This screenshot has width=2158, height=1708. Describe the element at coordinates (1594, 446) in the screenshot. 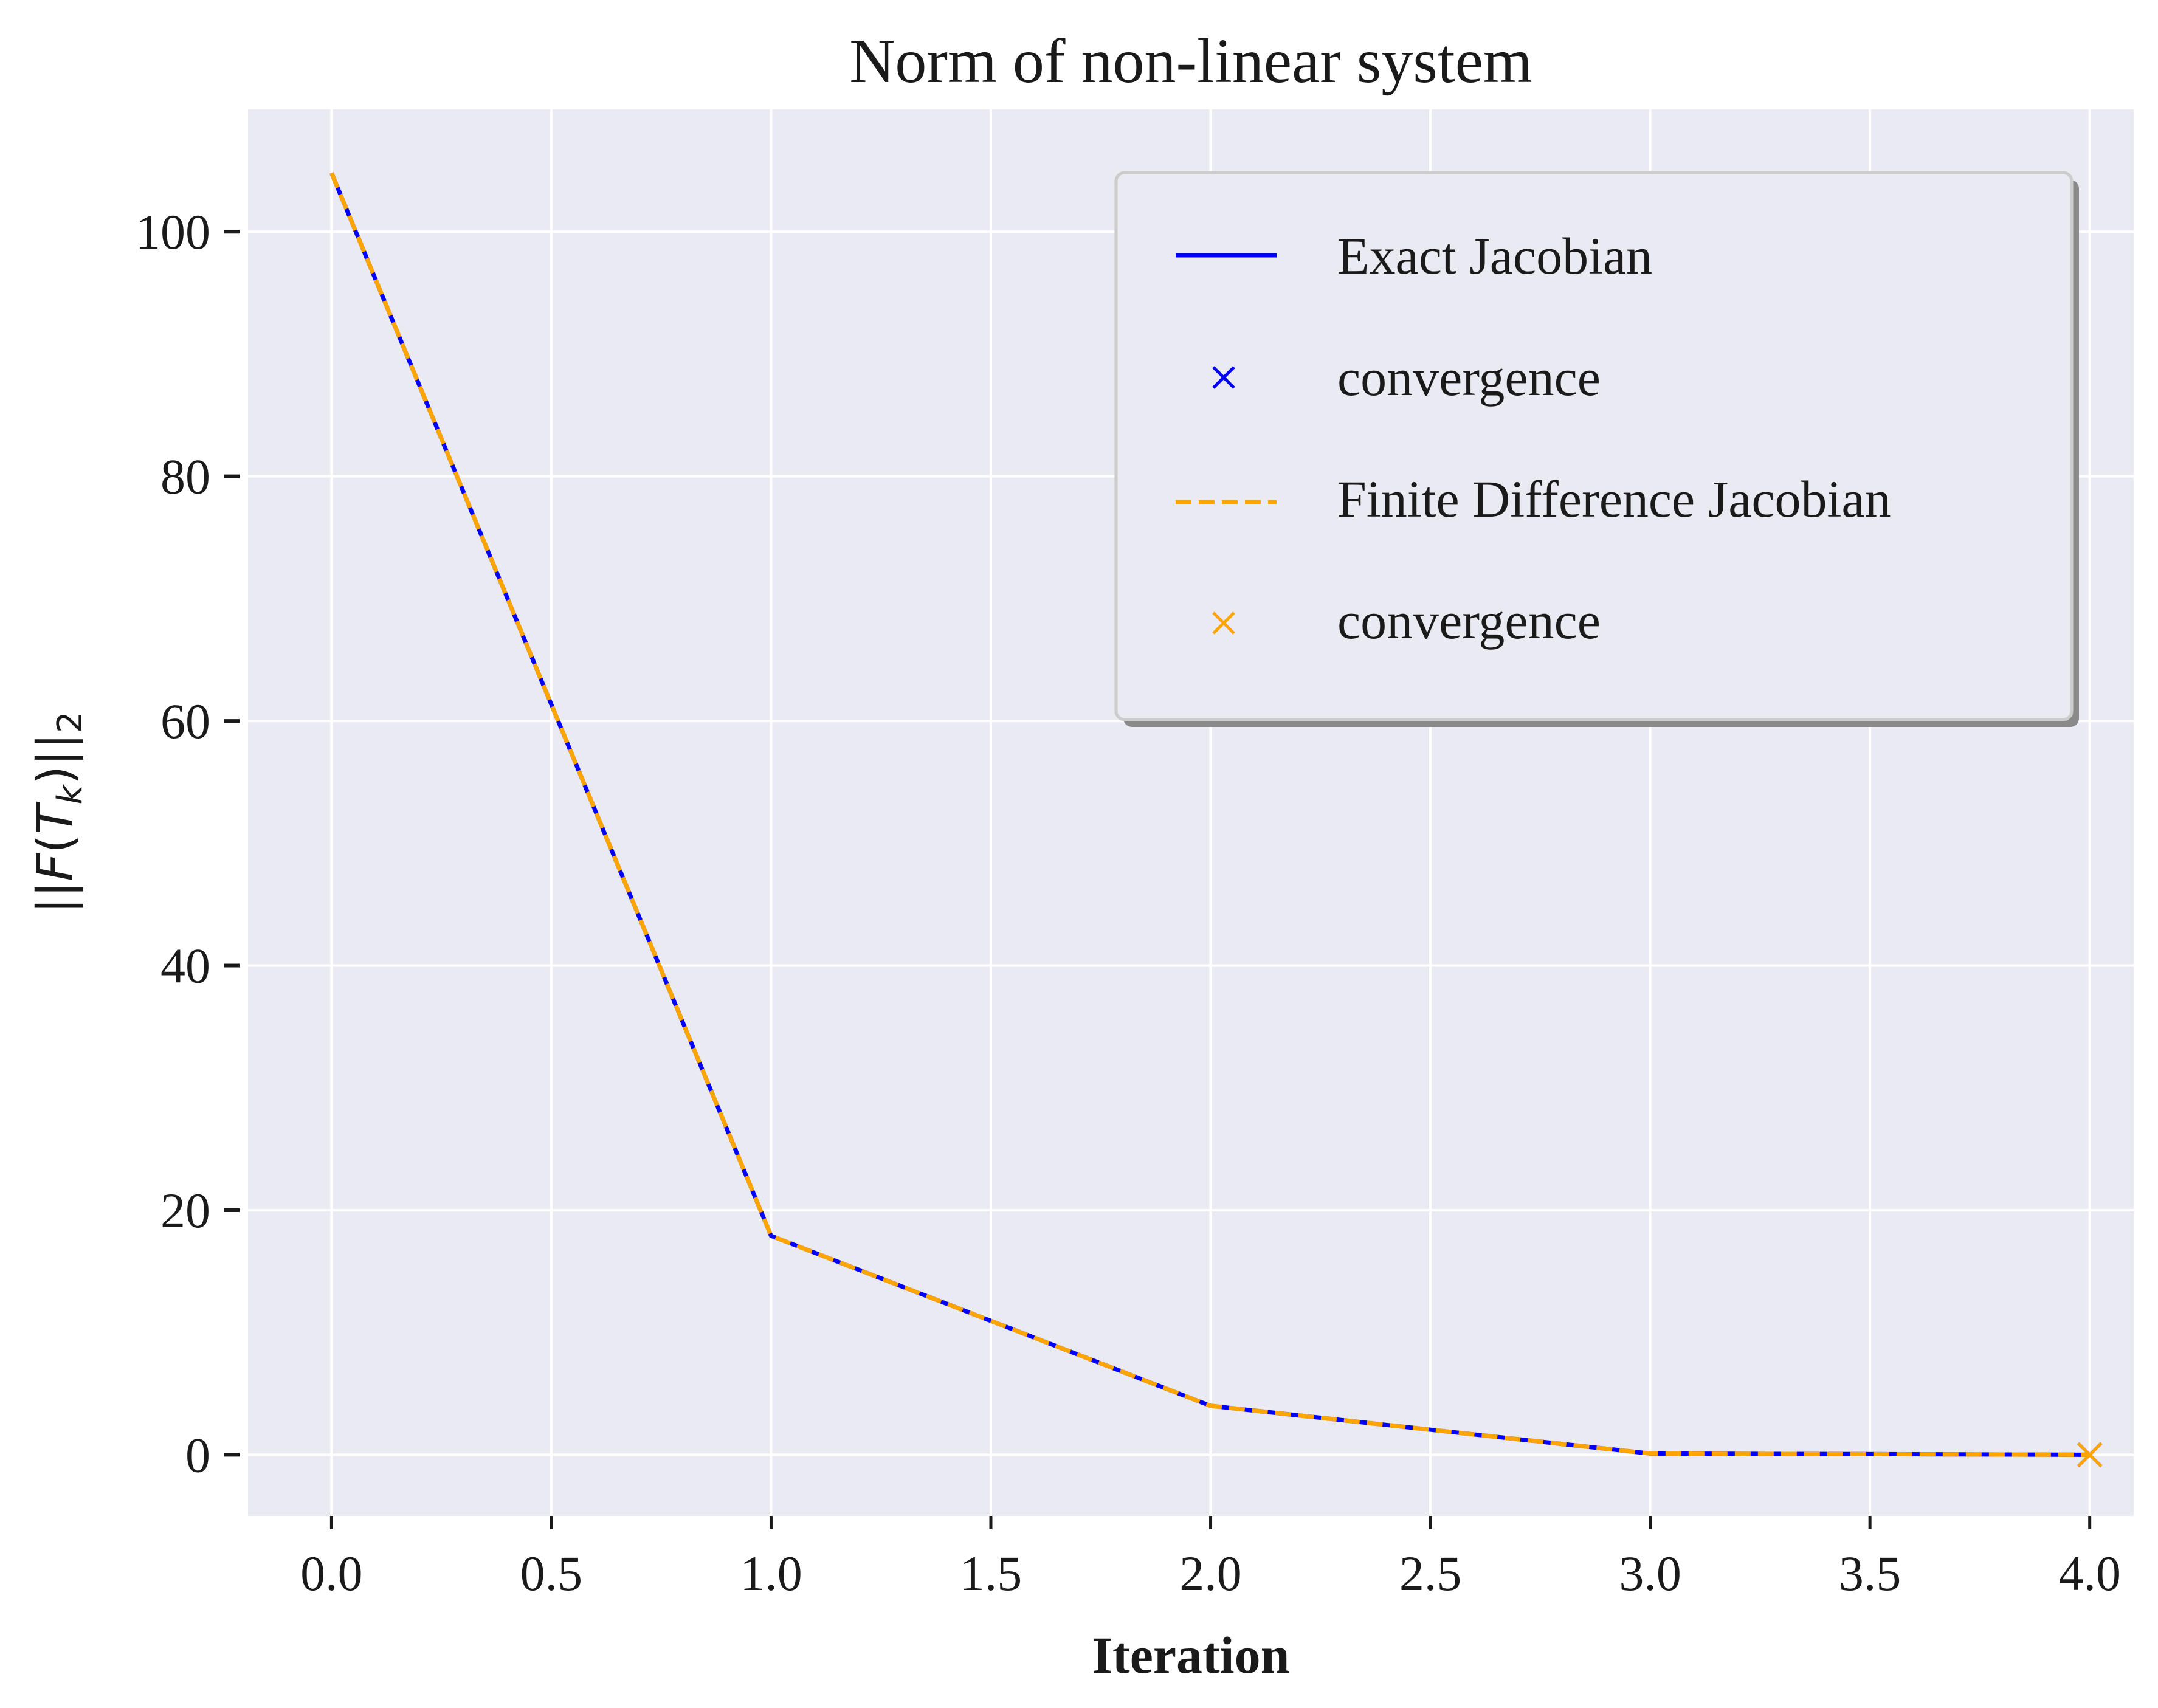

I see `legend-box` at that location.